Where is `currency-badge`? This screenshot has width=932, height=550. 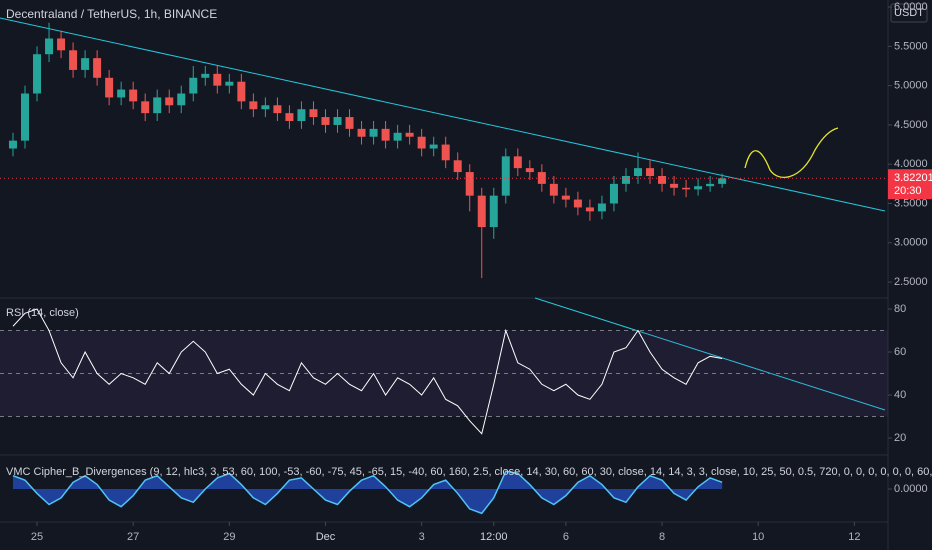
currency-badge is located at coordinates (909, 13).